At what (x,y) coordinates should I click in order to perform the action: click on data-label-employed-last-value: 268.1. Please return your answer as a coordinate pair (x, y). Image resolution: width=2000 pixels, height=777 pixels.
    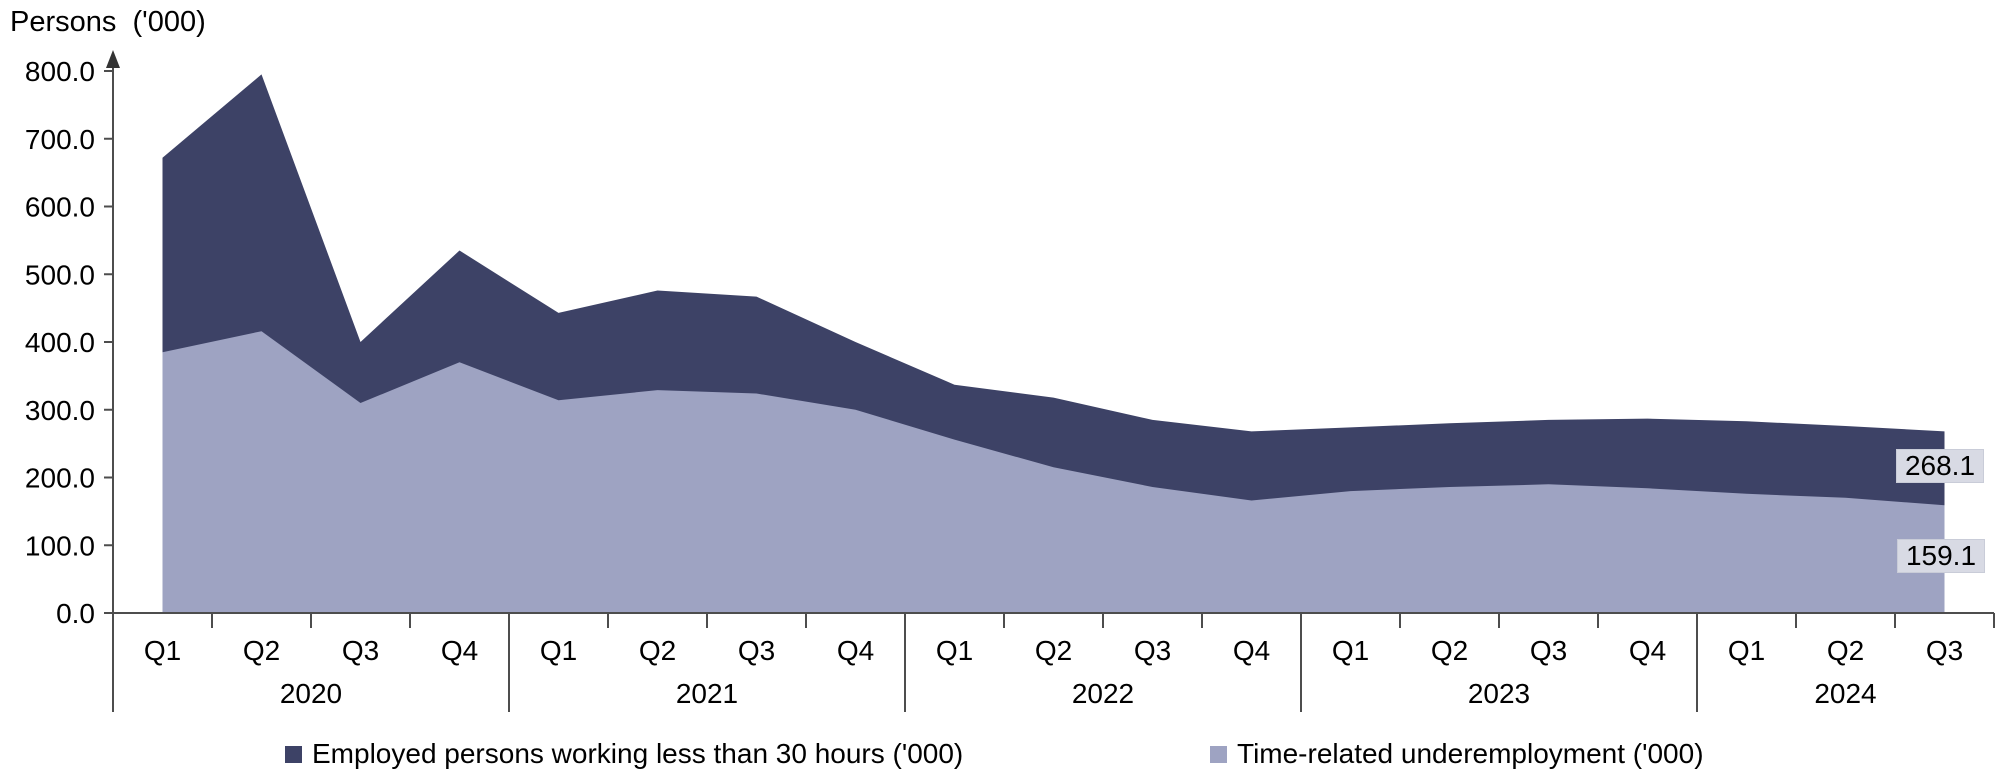
    Looking at the image, I should click on (1940, 466).